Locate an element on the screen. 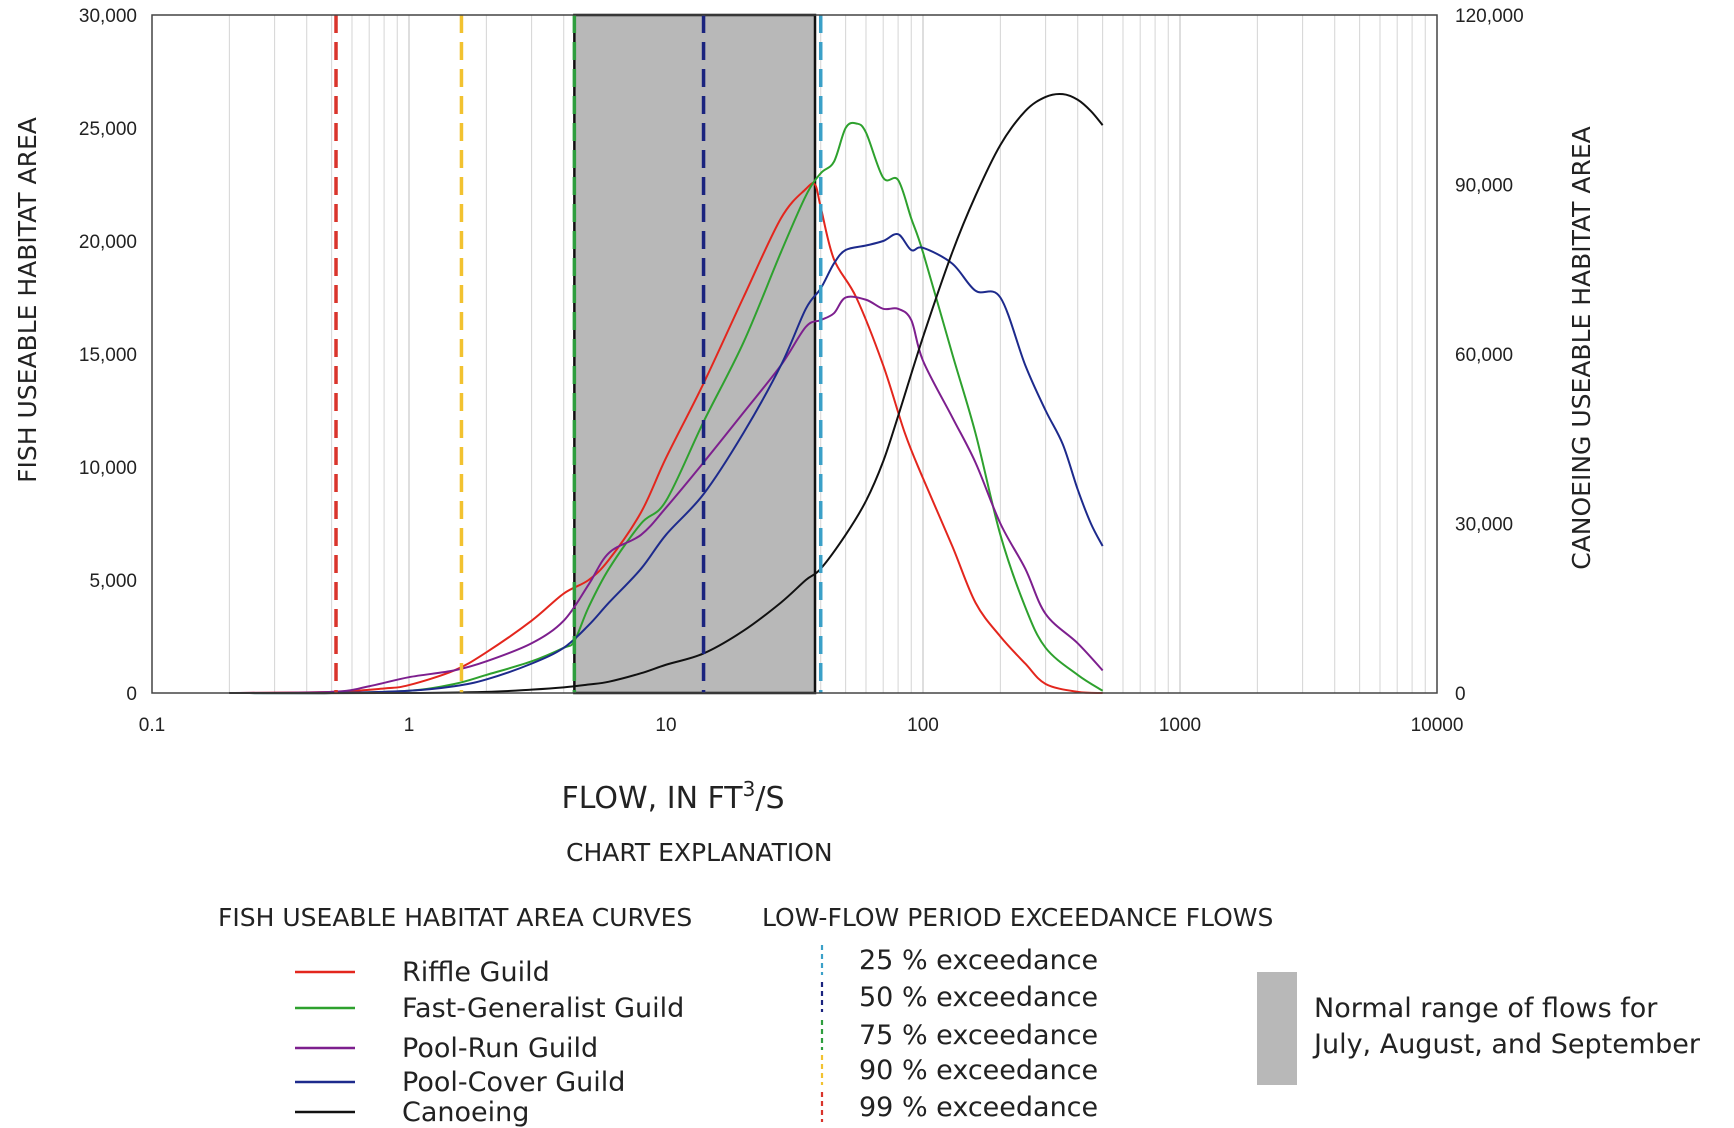 The image size is (1734, 1128). legend-band-swatch is located at coordinates (1277, 1028).